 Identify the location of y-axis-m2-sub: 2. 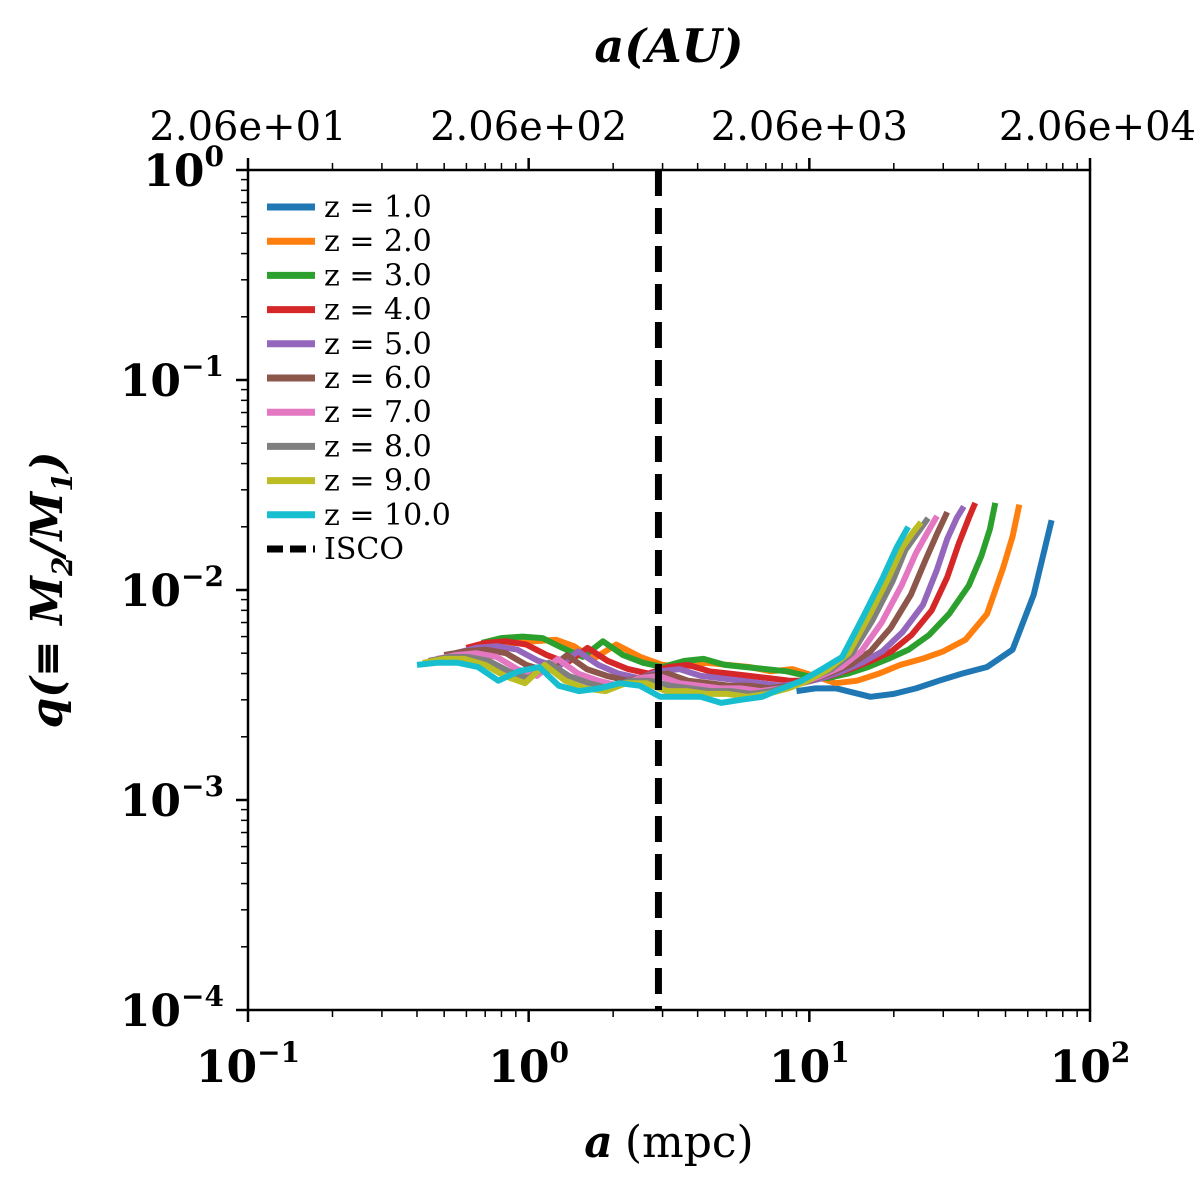
(62, 567).